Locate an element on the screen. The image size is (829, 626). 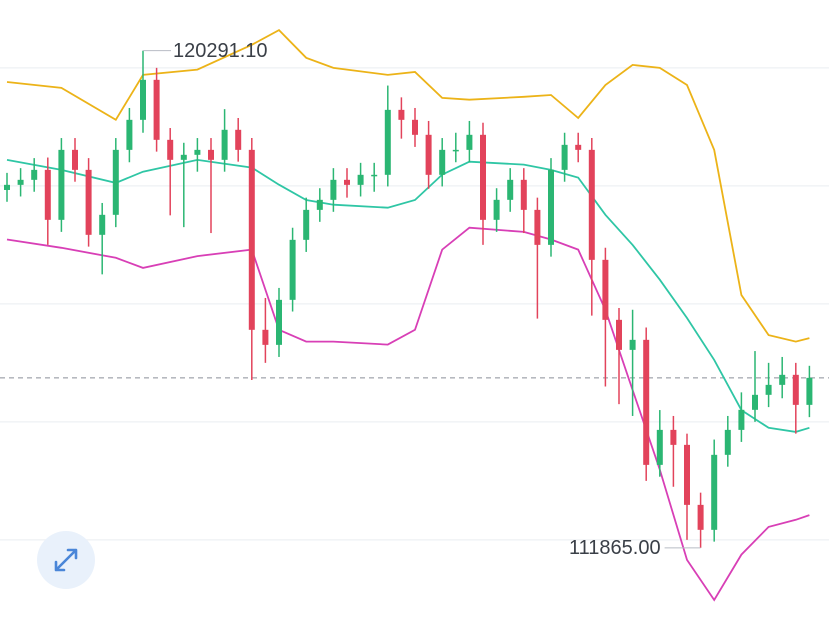
expand-icon is located at coordinates (66, 560).